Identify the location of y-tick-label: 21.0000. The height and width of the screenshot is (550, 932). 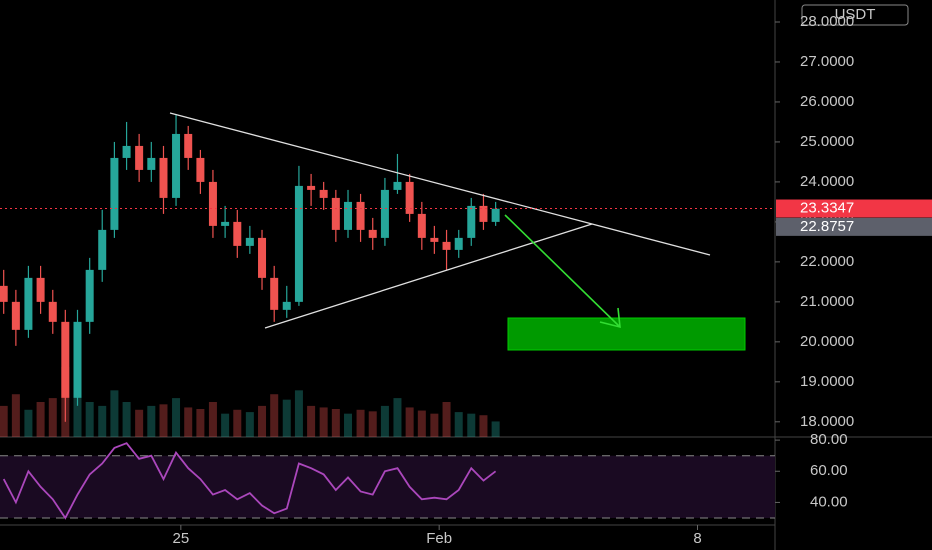
(827, 301).